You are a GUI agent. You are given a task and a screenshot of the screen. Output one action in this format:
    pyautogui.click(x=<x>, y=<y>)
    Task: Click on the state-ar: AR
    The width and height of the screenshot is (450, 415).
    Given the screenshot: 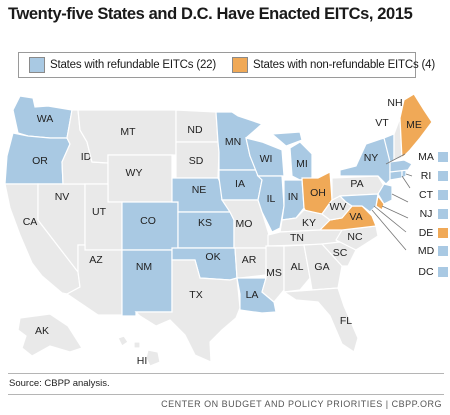 What is the action you would take?
    pyautogui.click(x=251, y=263)
    